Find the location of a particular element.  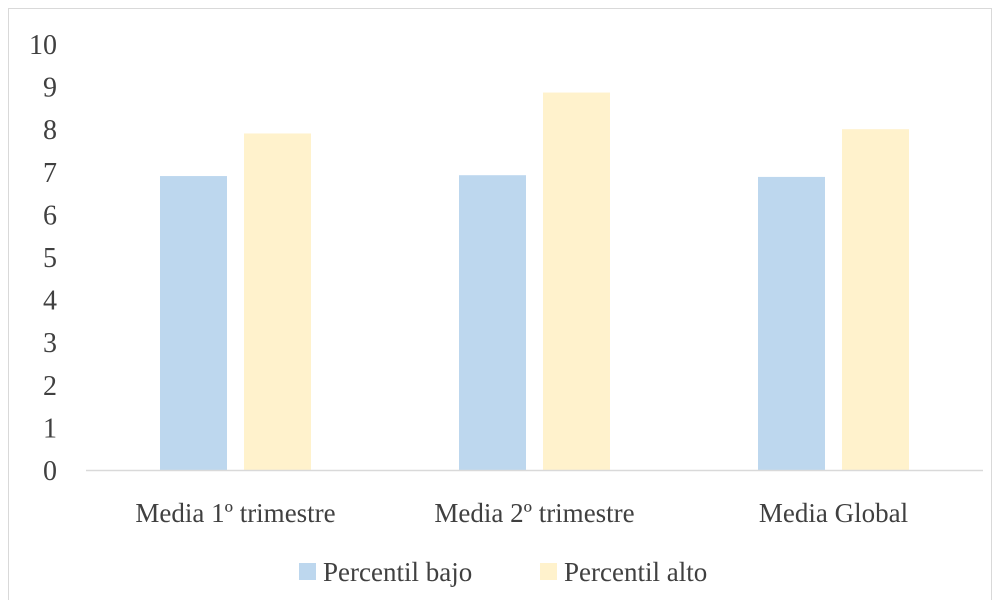

y-tick-label: 0 is located at coordinates (50, 471).